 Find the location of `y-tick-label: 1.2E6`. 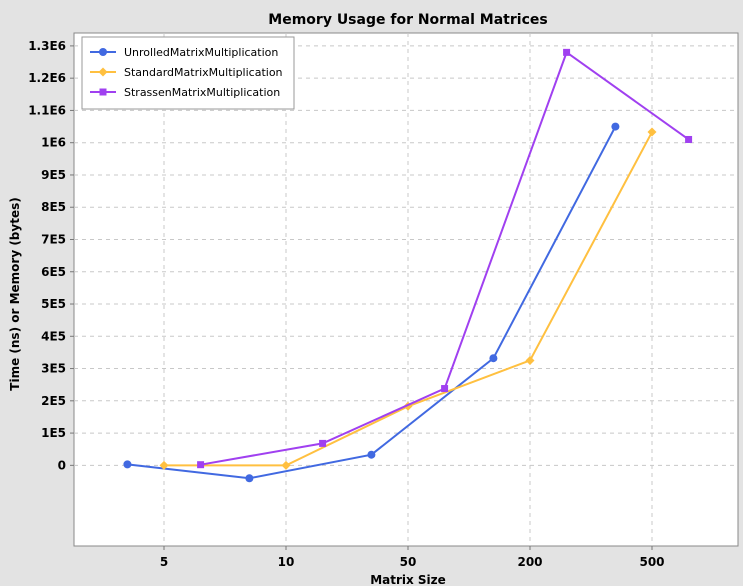

y-tick-label: 1.2E6 is located at coordinates (47, 78).